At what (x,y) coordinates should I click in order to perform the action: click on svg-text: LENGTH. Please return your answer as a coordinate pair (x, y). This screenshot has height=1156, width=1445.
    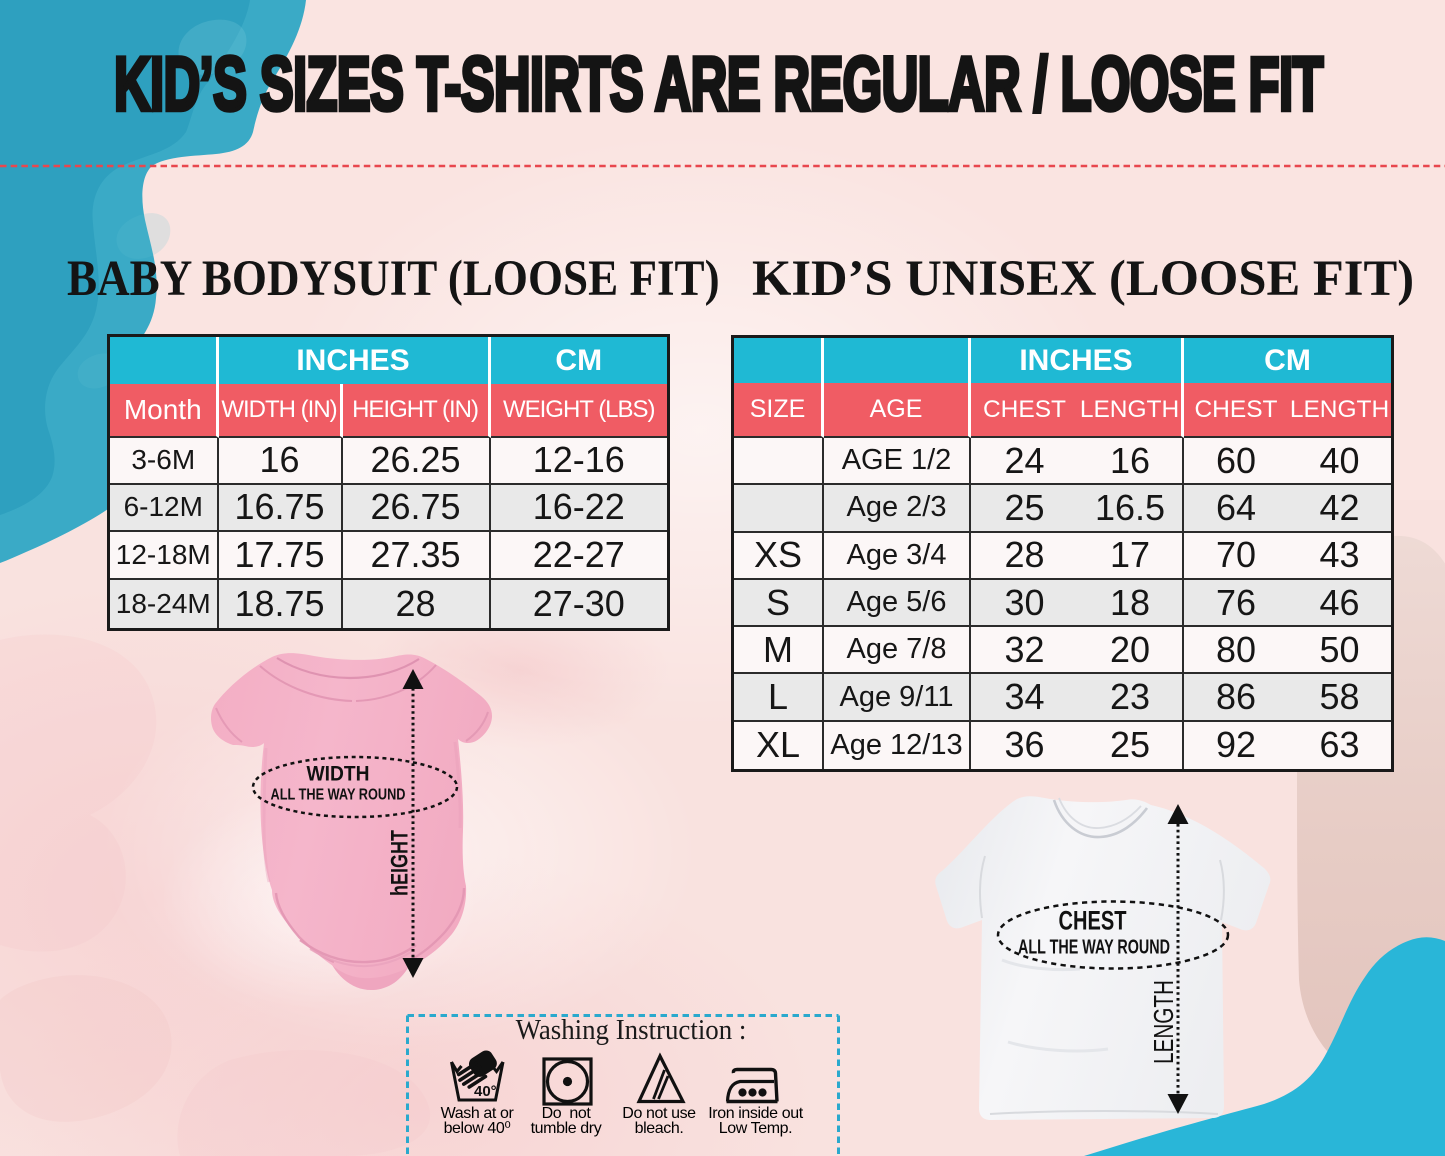
    Looking at the image, I should click on (1163, 1022).